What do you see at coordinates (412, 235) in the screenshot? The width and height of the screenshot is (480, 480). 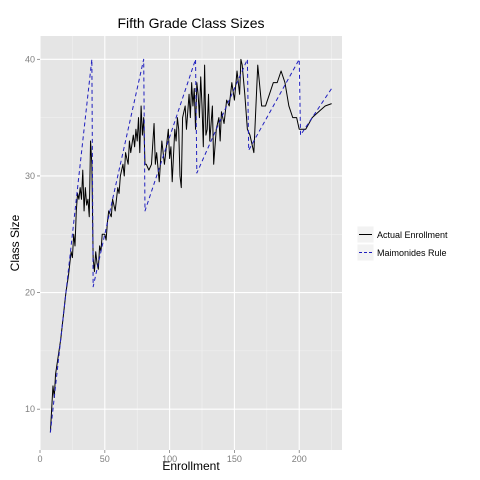 I see `legend-label: Actual Enrollment` at bounding box center [412, 235].